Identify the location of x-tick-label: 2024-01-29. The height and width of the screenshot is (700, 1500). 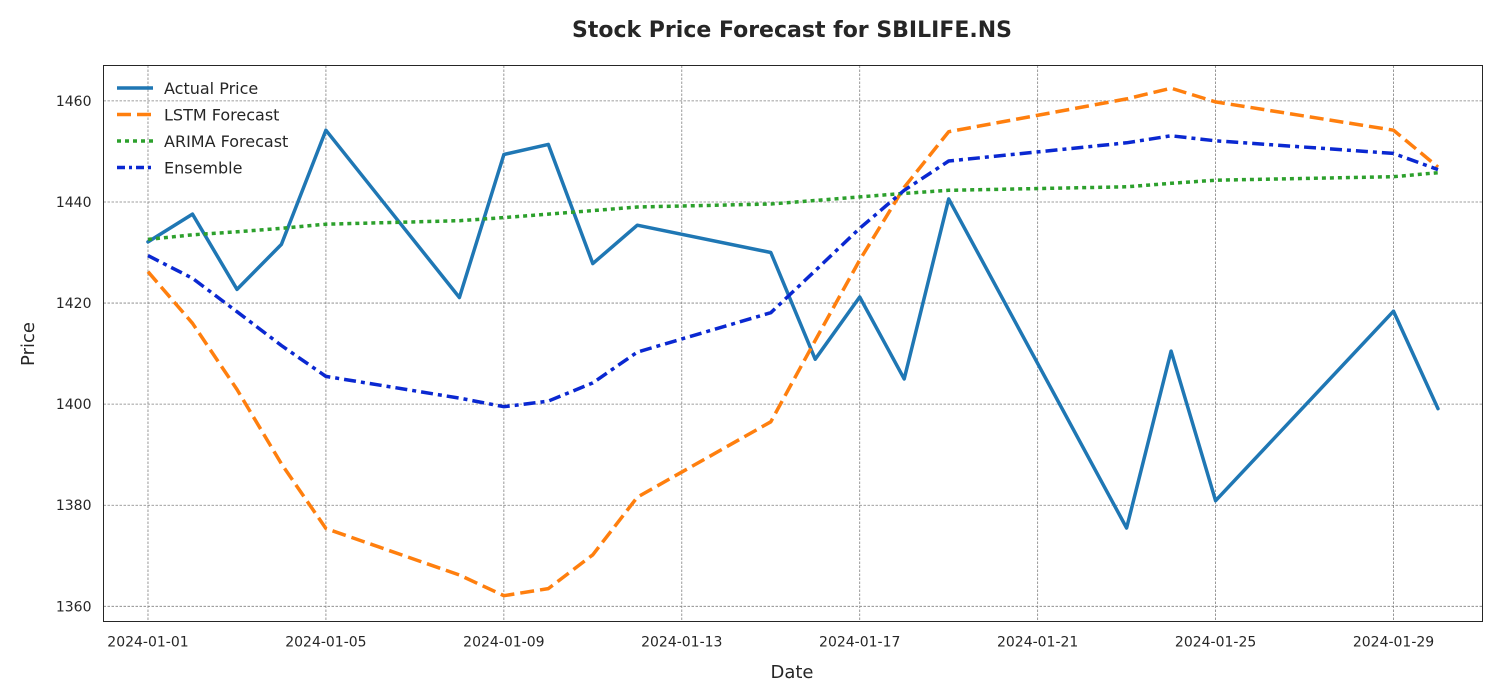
(1393, 643).